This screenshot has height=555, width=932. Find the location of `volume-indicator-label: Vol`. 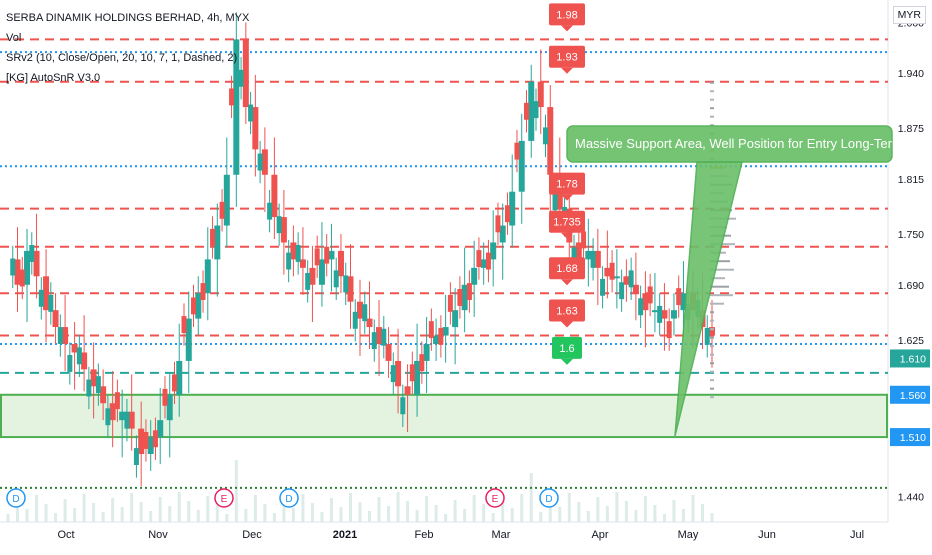

volume-indicator-label: Vol is located at coordinates (14, 38).